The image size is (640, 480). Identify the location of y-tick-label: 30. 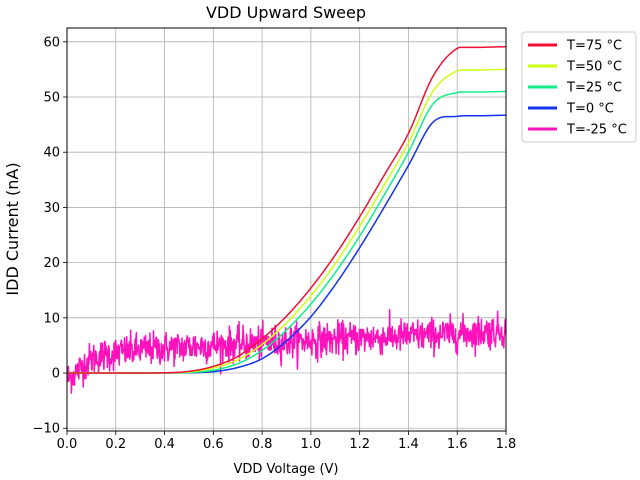
(51, 208).